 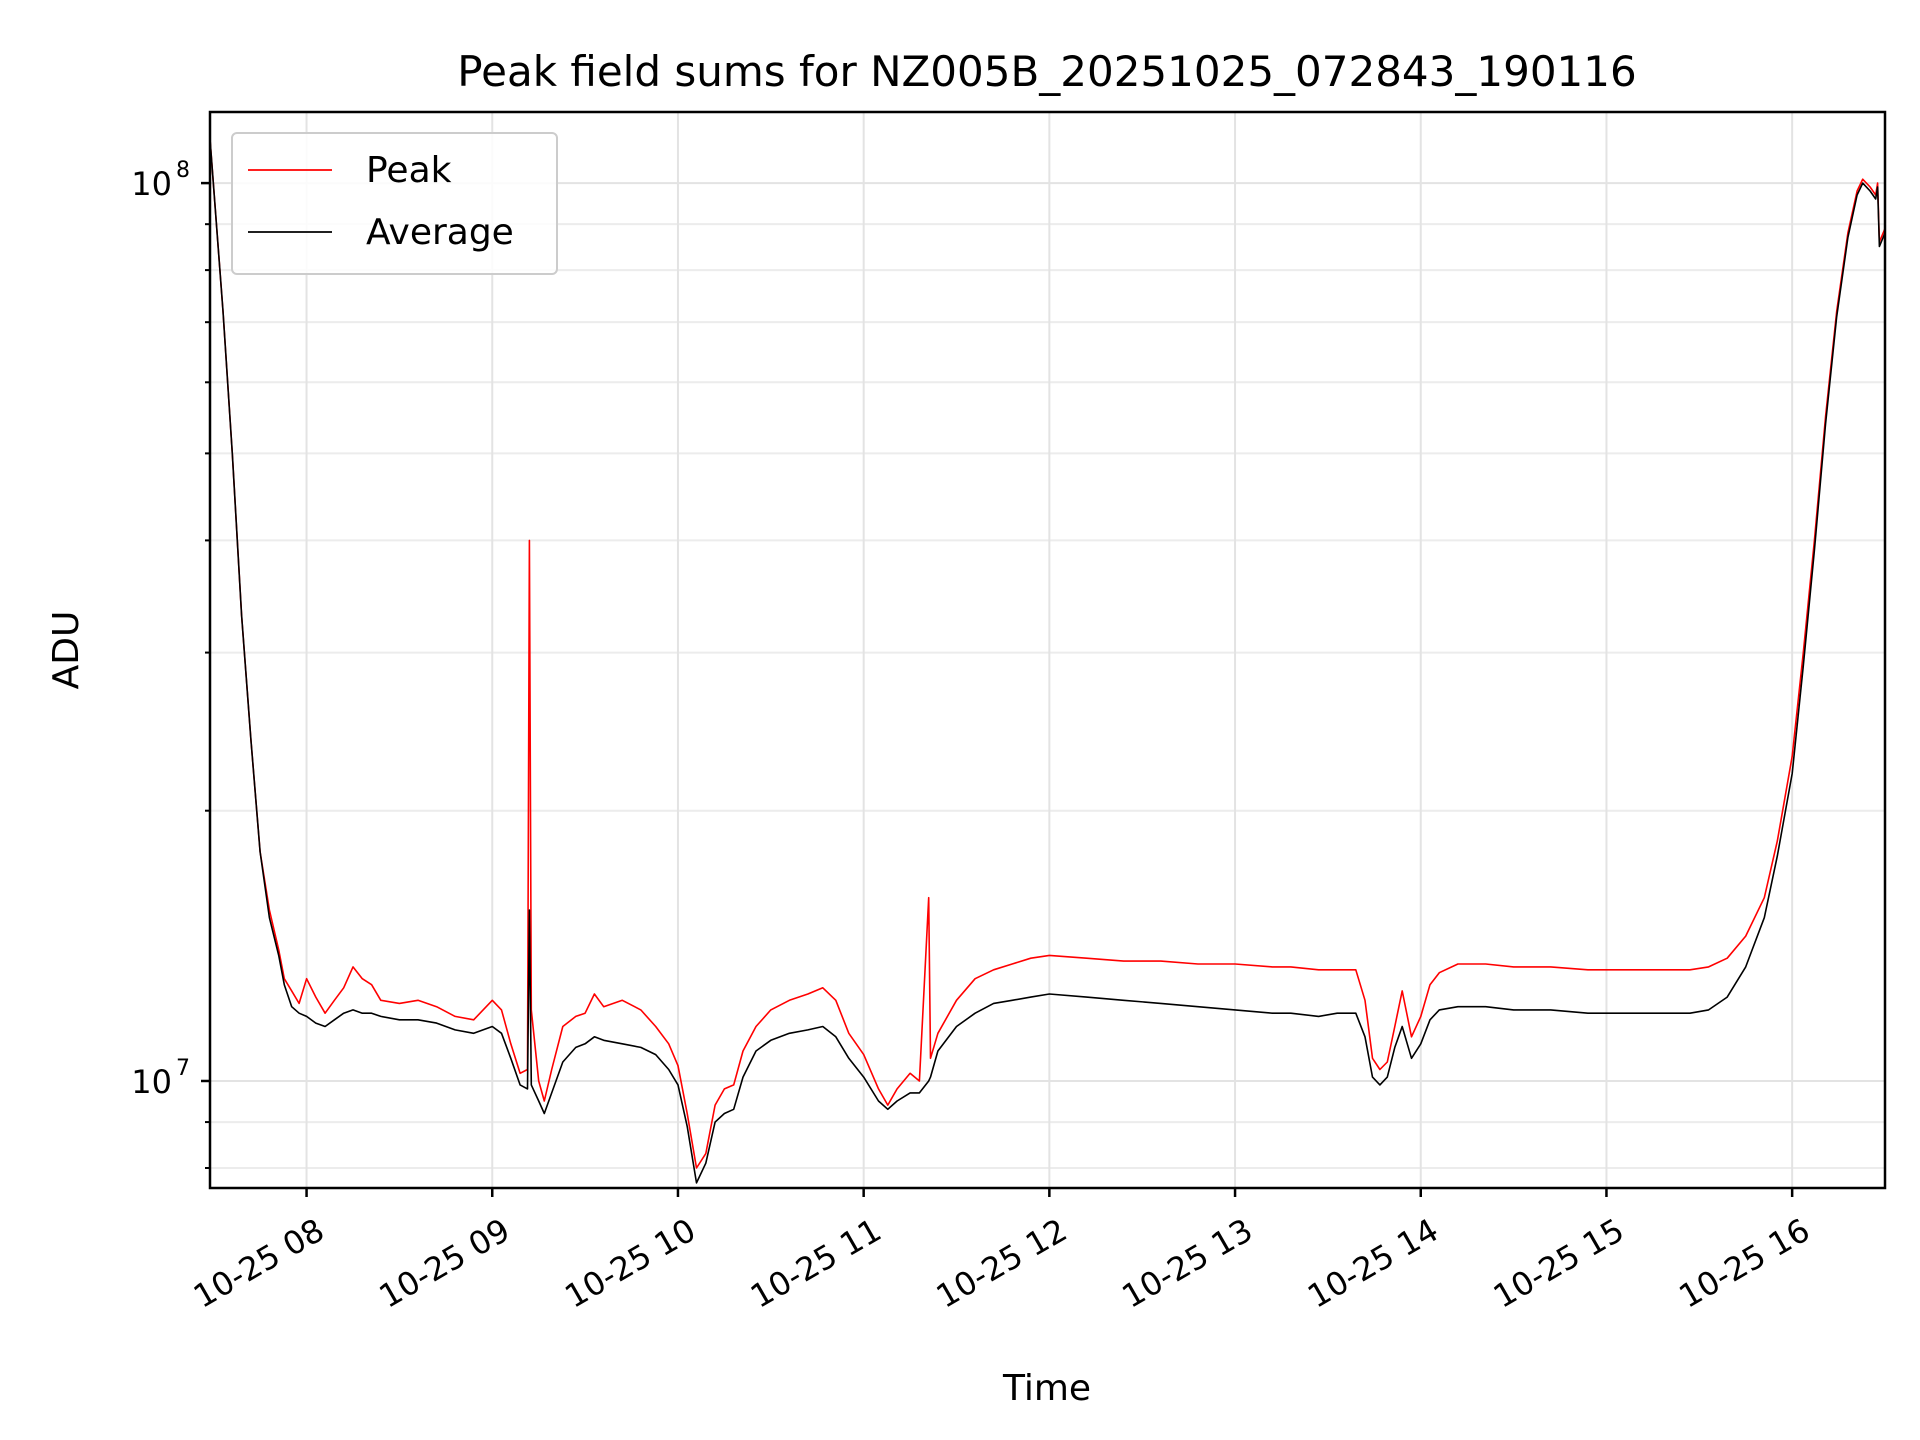 What do you see at coordinates (183, 170) in the screenshot?
I see `y-tick-exponent: 8` at bounding box center [183, 170].